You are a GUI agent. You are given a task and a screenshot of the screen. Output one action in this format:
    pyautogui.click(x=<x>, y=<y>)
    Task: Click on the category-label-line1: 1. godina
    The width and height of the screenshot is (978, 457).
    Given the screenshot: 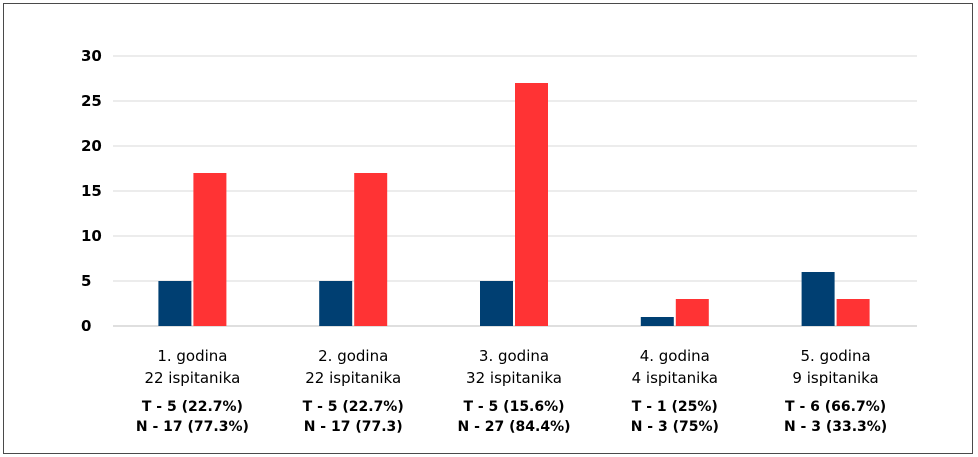 What is the action you would take?
    pyautogui.click(x=192, y=356)
    